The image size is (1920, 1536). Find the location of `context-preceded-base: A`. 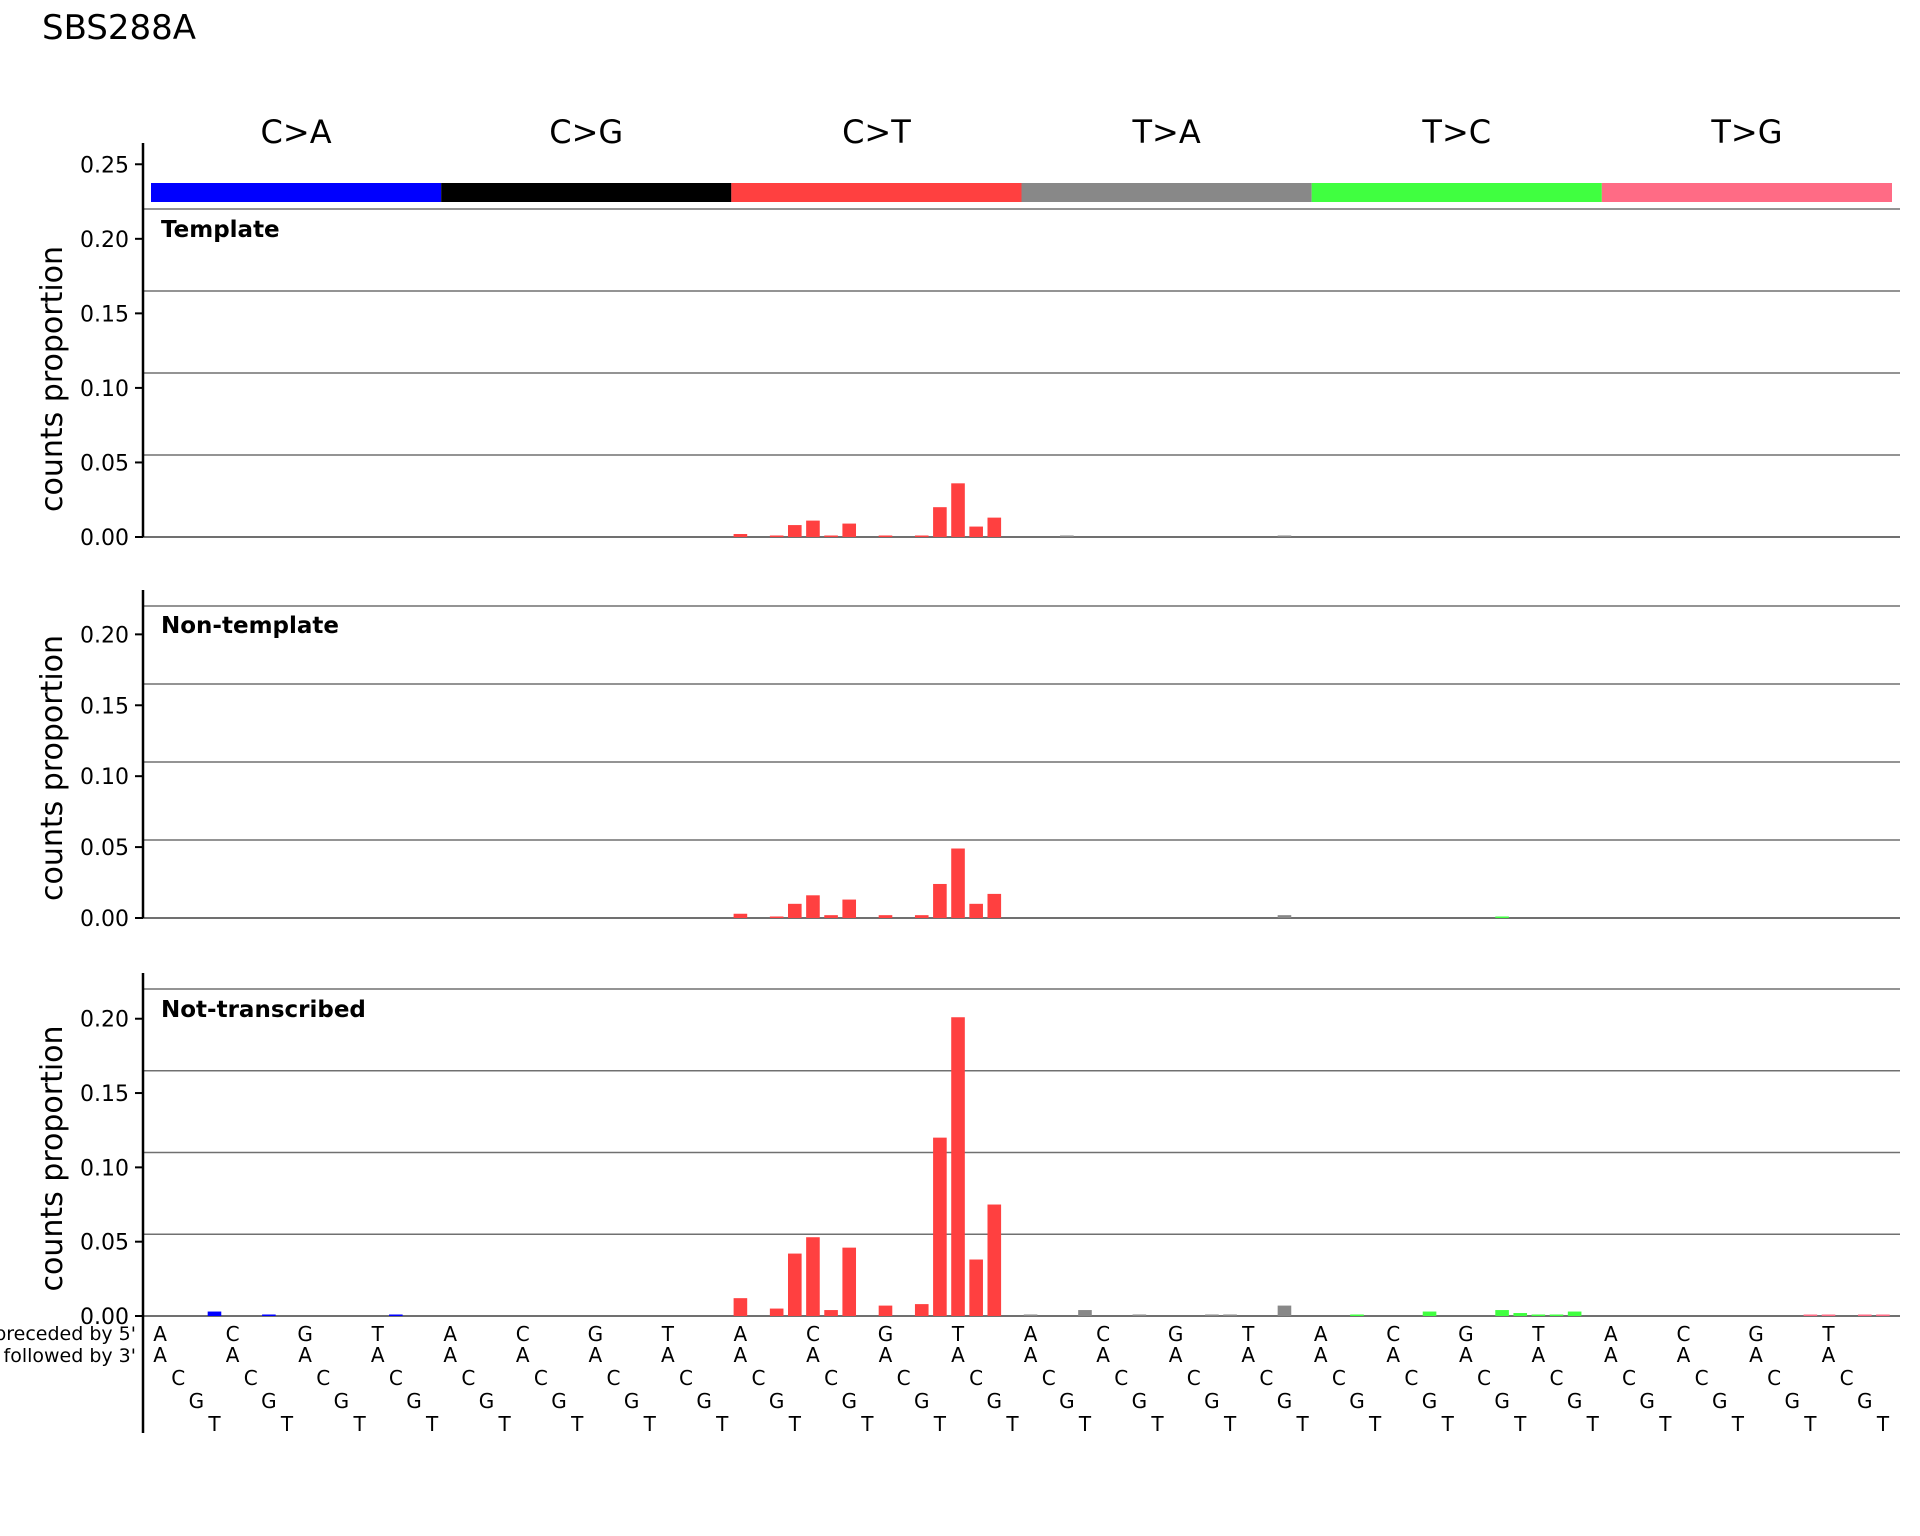

context-preceded-base: A is located at coordinates (1031, 1334).